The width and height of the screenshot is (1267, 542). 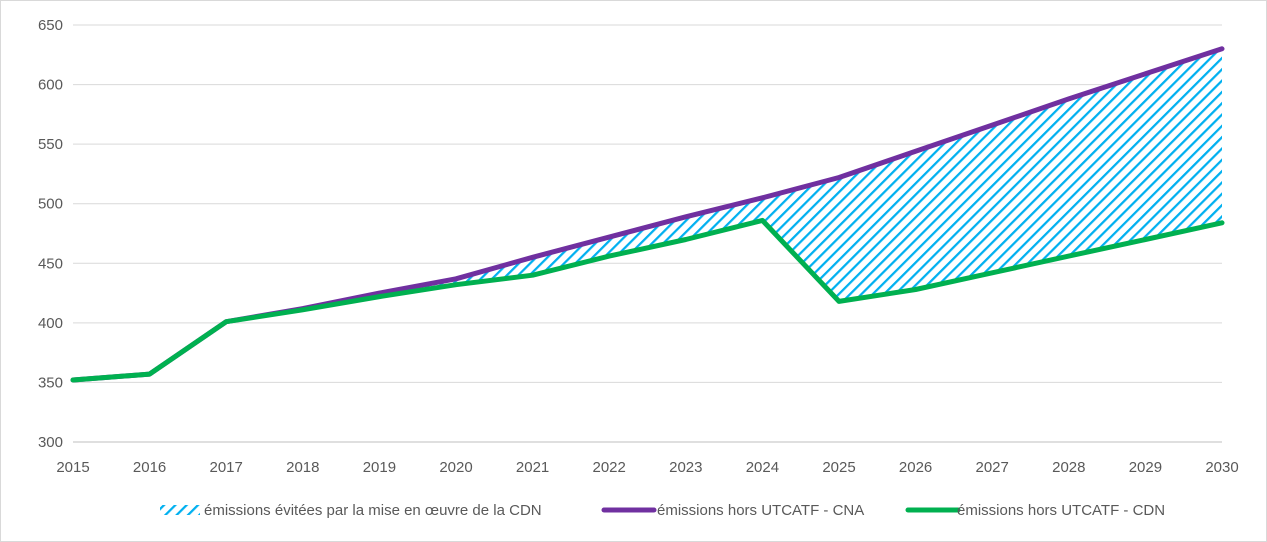 What do you see at coordinates (226, 467) in the screenshot?
I see `x-tick-label-2017: 2017` at bounding box center [226, 467].